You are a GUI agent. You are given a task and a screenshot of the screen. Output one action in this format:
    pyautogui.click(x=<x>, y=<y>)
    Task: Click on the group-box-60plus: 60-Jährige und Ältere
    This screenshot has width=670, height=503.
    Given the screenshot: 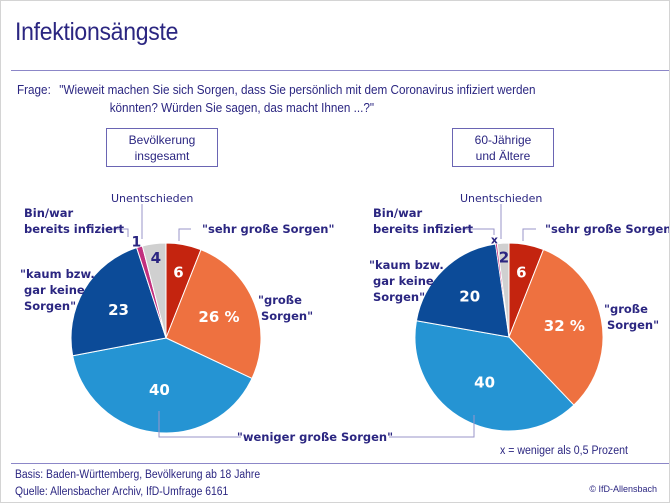 What is the action you would take?
    pyautogui.click(x=503, y=147)
    